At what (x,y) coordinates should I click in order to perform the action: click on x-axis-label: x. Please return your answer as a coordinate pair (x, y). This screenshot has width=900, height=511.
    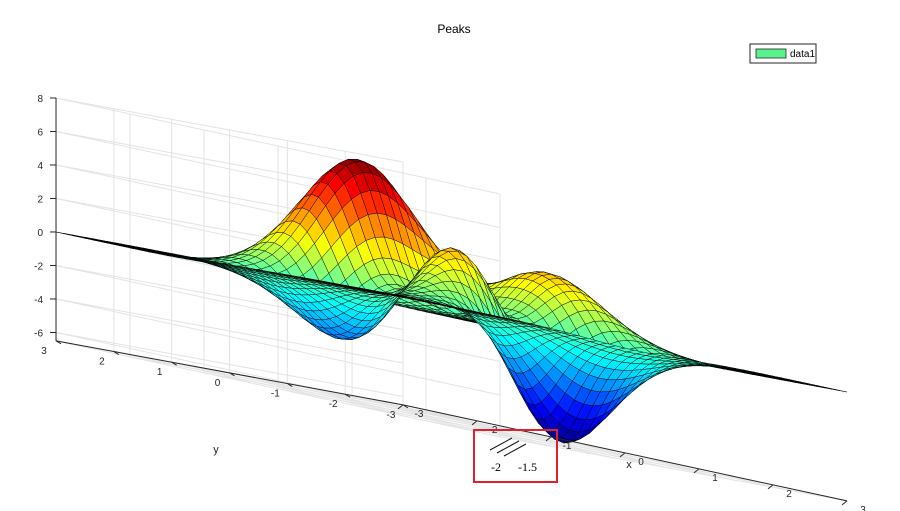
    Looking at the image, I should click on (629, 465).